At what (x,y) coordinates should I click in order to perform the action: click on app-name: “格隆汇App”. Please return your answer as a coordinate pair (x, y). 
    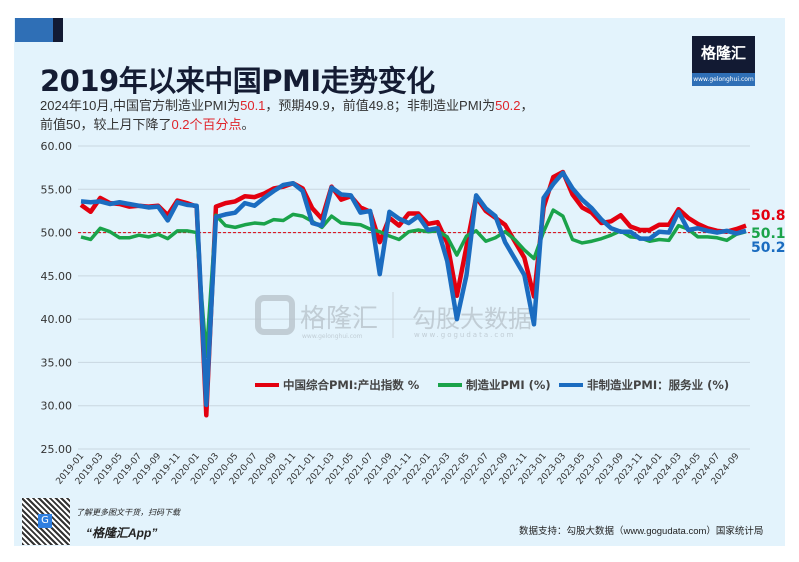
    Looking at the image, I should click on (122, 533).